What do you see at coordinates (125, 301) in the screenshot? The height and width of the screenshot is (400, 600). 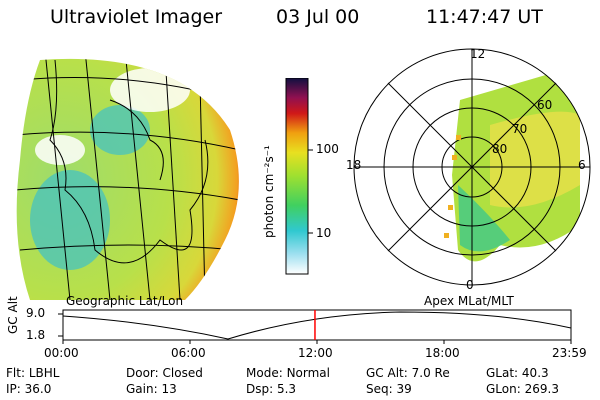 I see `geographic-panel-label: Geographic Lat/Lon` at bounding box center [125, 301].